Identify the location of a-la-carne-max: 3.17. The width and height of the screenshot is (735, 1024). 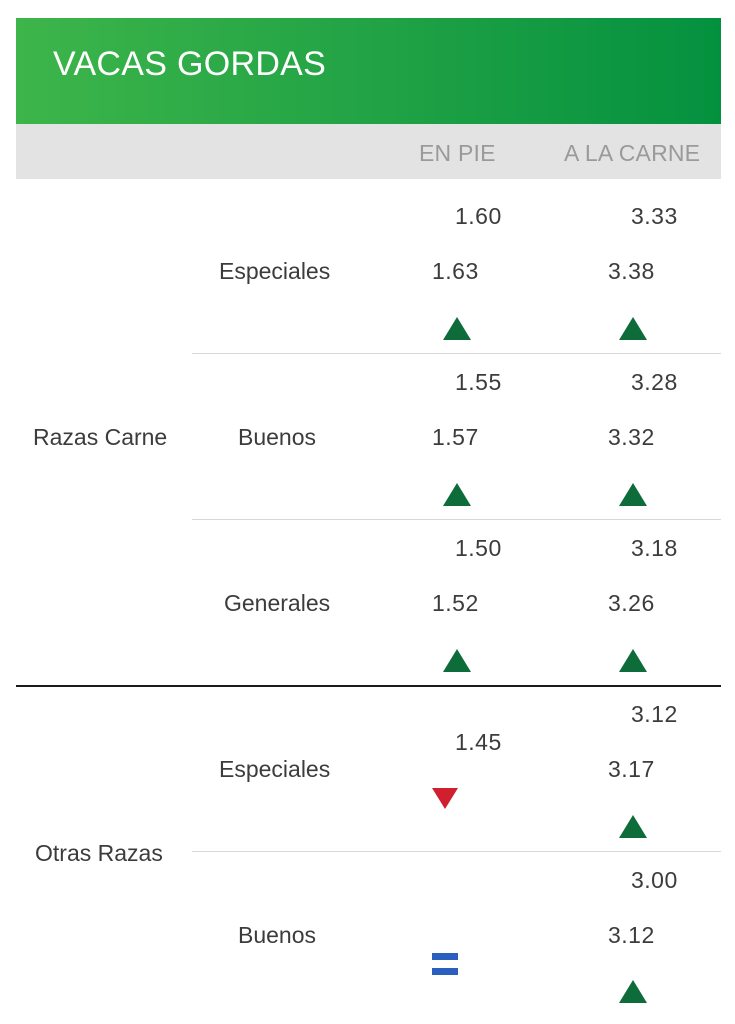
(631, 769).